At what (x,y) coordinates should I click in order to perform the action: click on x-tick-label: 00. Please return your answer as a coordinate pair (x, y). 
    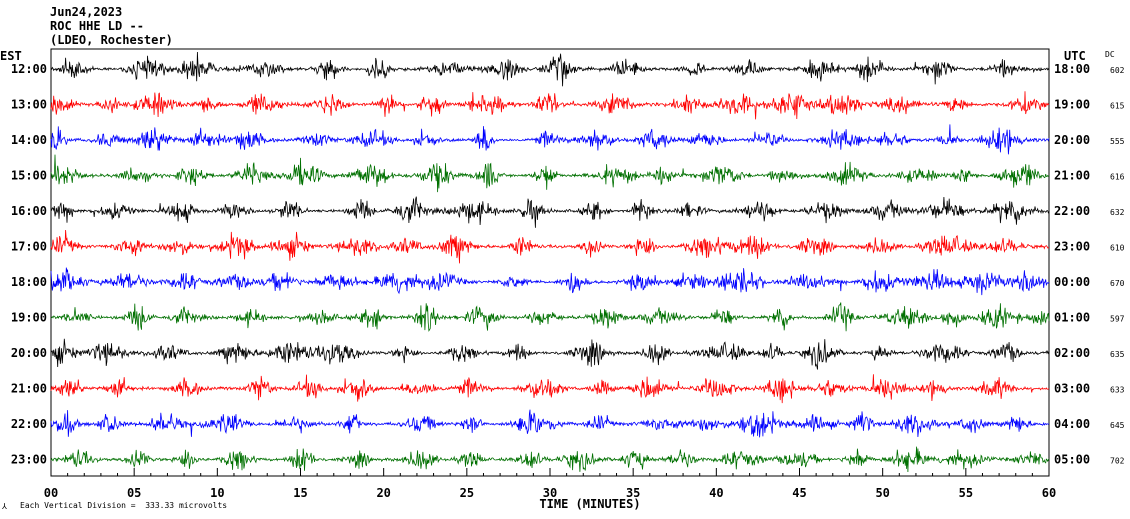
    Looking at the image, I should click on (51, 493).